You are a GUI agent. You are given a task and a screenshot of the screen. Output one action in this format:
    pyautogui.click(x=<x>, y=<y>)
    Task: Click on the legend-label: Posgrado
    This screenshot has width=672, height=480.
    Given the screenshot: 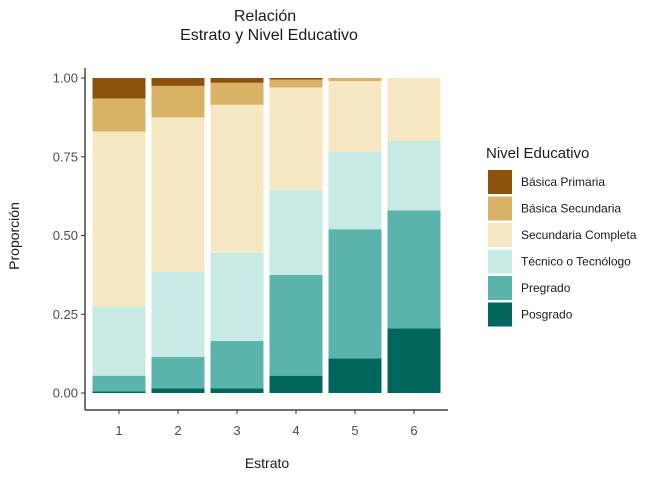 What is the action you would take?
    pyautogui.click(x=547, y=315)
    